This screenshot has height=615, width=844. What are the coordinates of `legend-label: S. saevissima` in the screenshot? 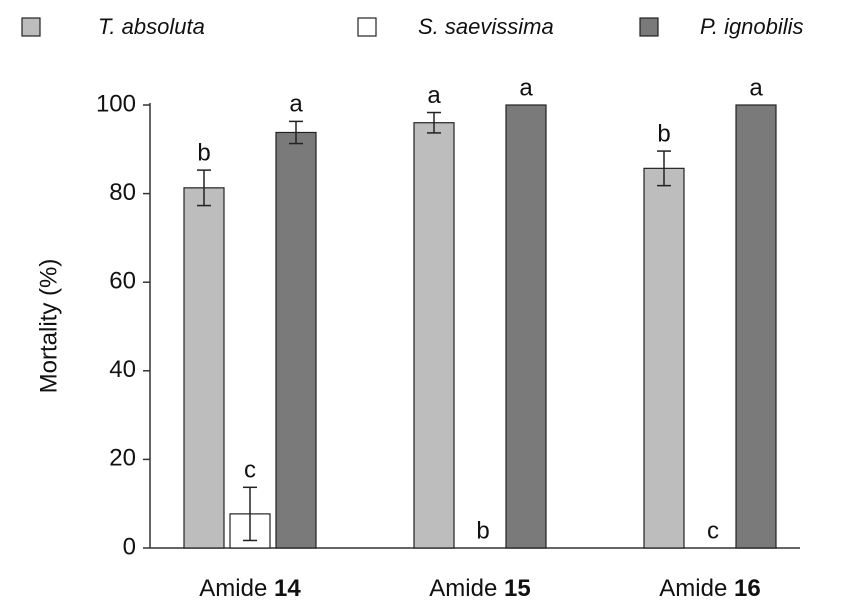 It's located at (486, 26).